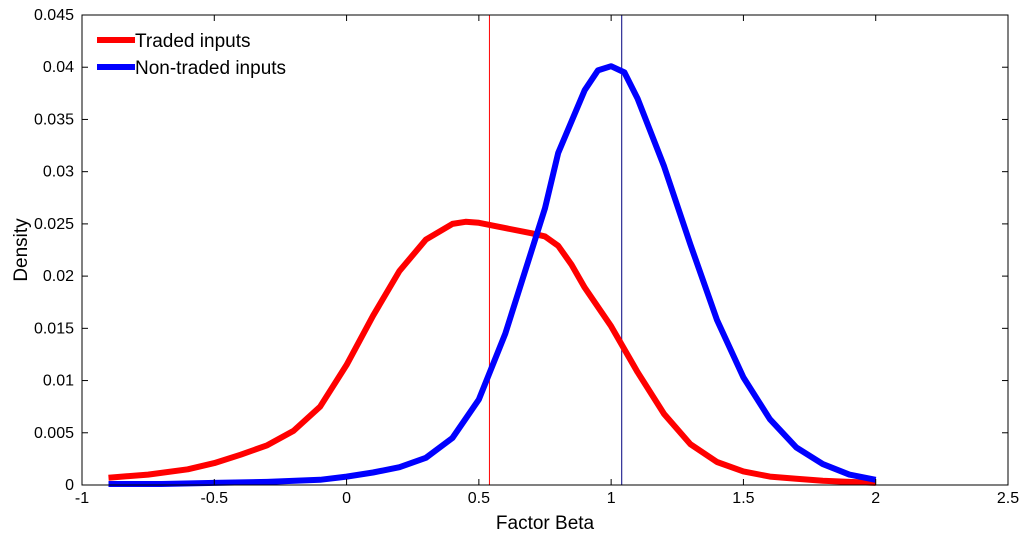  I want to click on y-tick-label: 0.03, so click(58, 172).